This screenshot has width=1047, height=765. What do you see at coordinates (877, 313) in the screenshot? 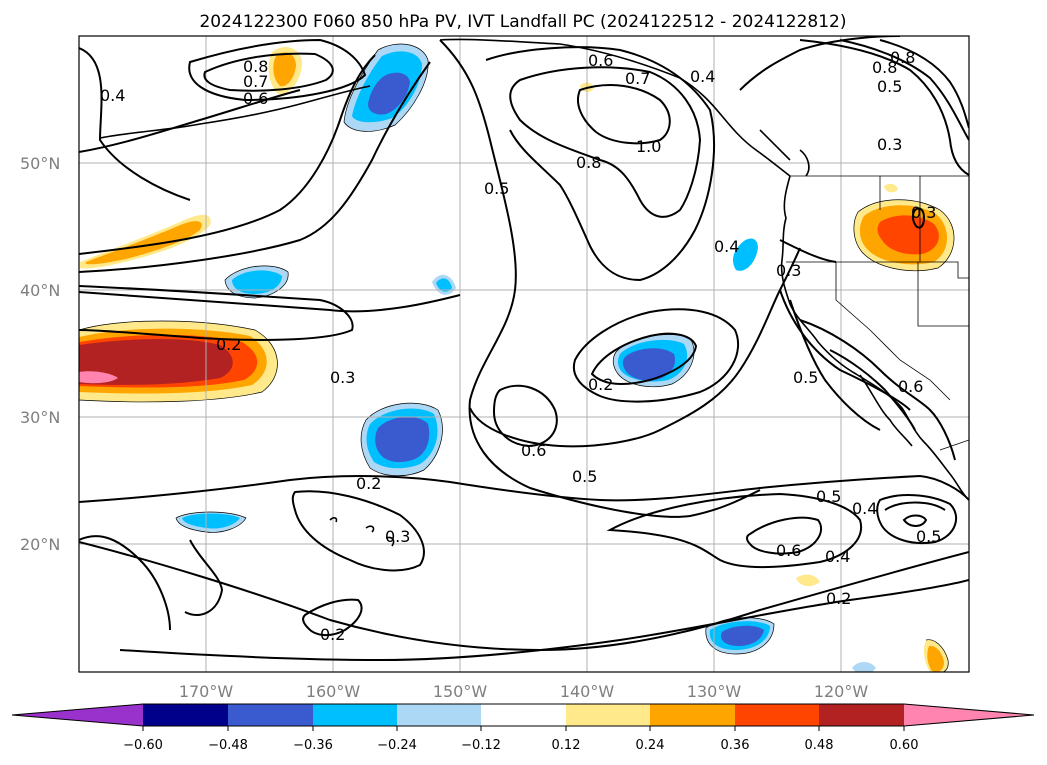
I see `state-borders` at bounding box center [877, 313].